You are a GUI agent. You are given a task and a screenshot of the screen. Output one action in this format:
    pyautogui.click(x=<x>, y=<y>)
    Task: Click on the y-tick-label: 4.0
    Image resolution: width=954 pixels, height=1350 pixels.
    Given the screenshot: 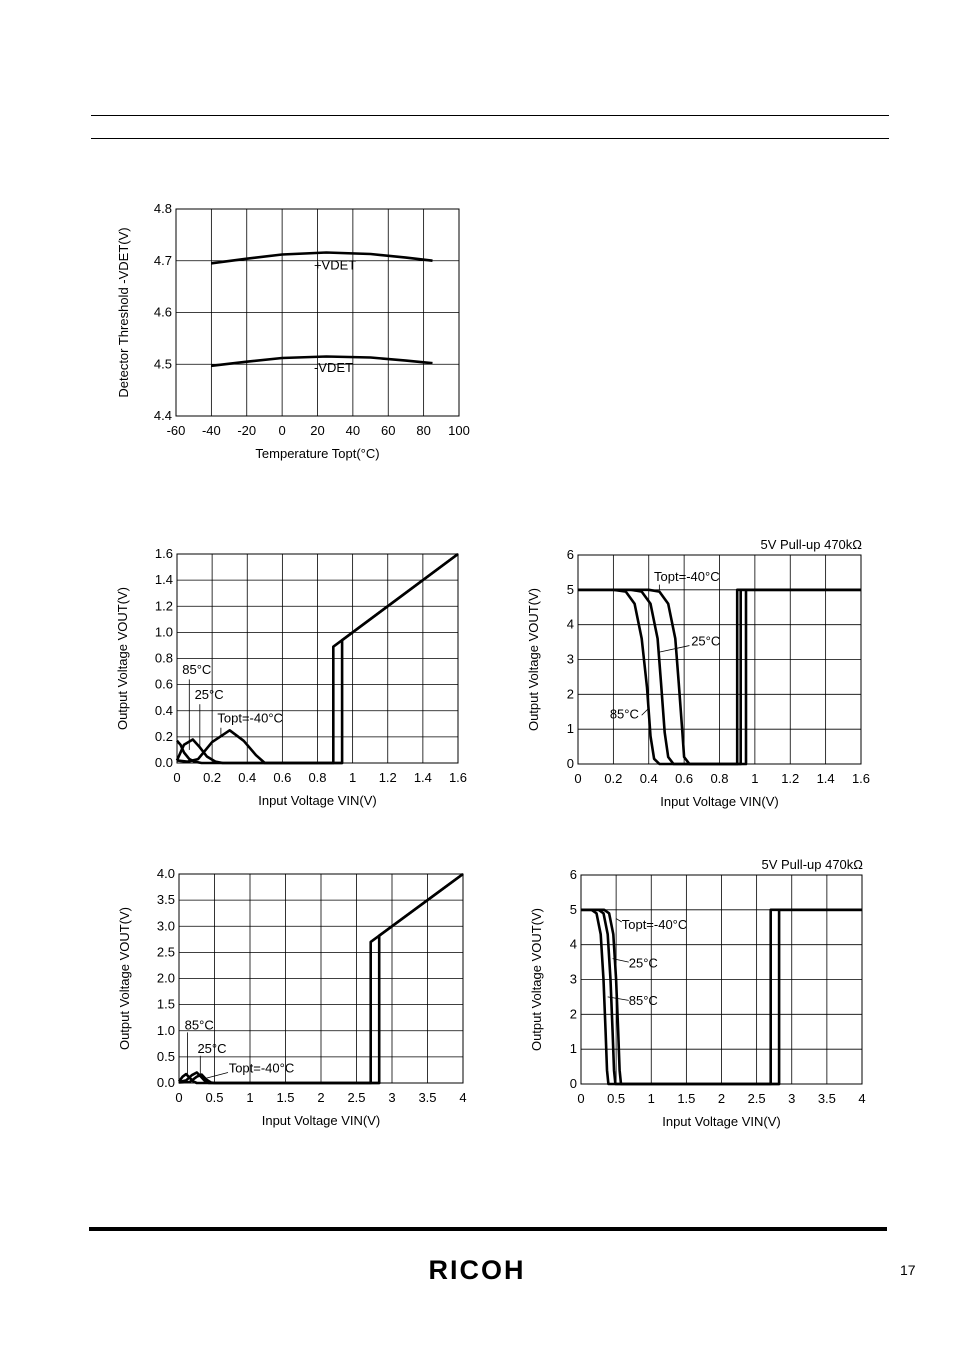 What is the action you would take?
    pyautogui.click(x=166, y=873)
    